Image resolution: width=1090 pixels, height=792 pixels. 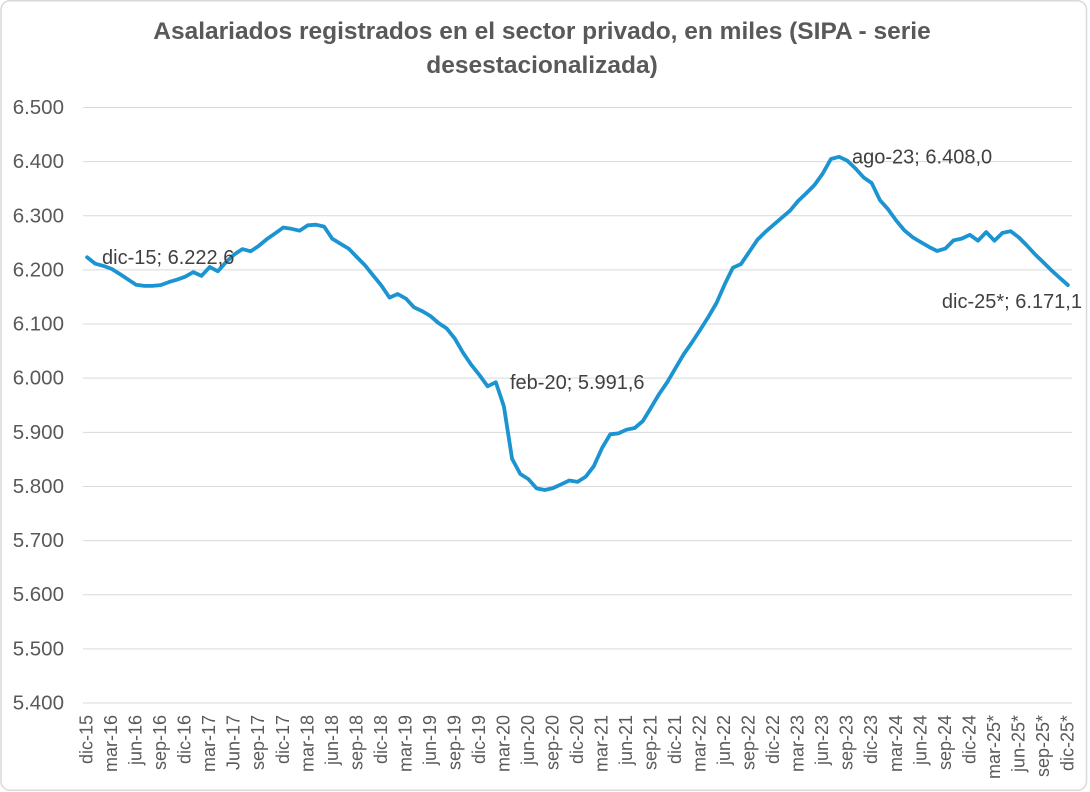 I want to click on svg-text: dic-23, so click(x=871, y=739).